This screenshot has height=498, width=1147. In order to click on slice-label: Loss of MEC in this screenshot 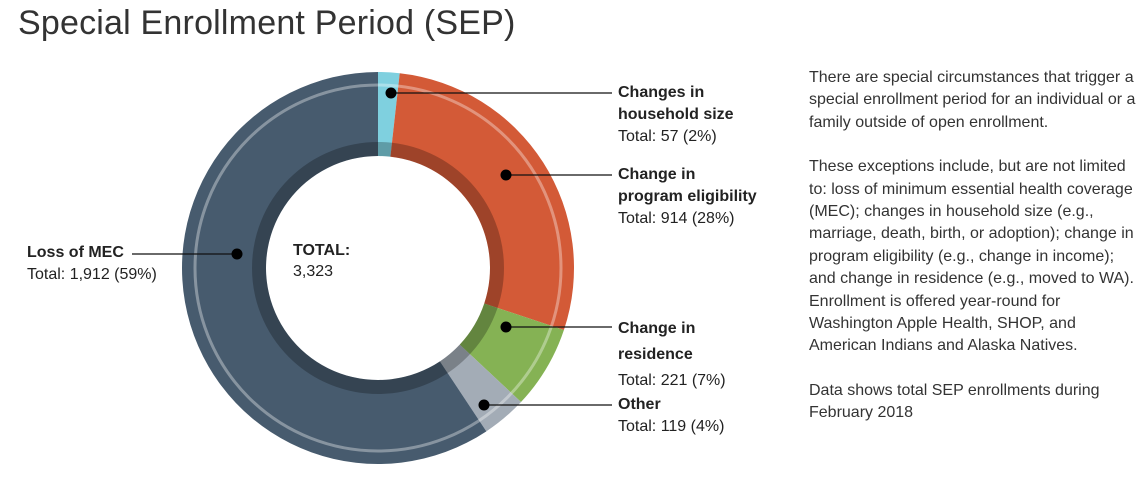, I will do `click(75, 252)`.